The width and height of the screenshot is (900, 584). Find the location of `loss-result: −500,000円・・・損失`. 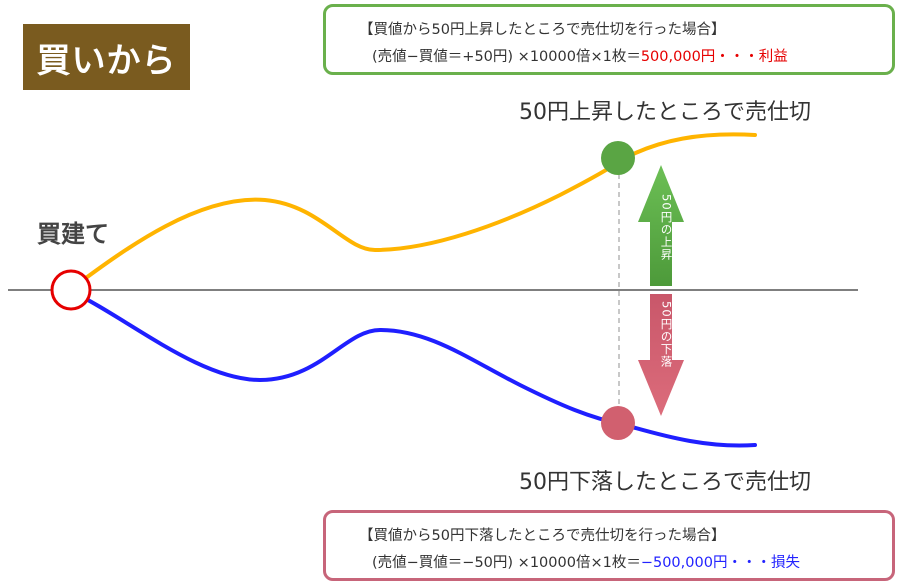

loss-result: −500,000円・・・損失 is located at coordinates (720, 563).